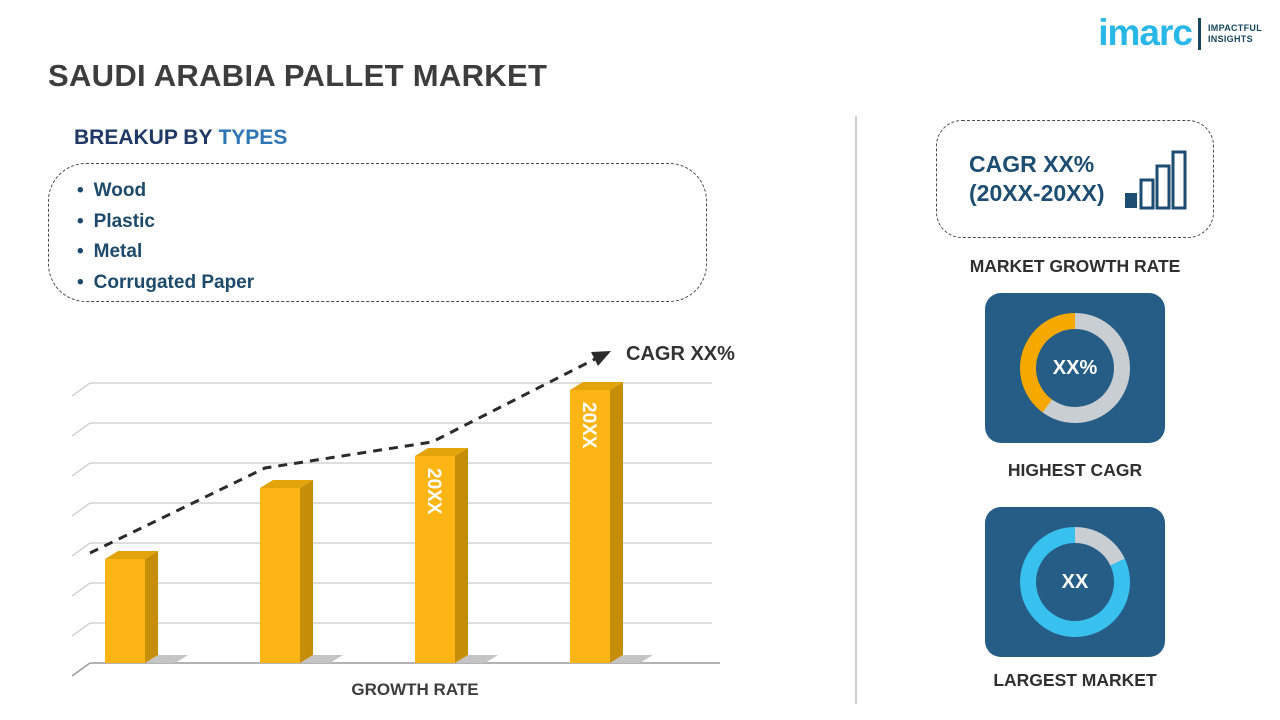  What do you see at coordinates (143, 137) in the screenshot?
I see `breakup-heading-prefix: BREAKUP BY` at bounding box center [143, 137].